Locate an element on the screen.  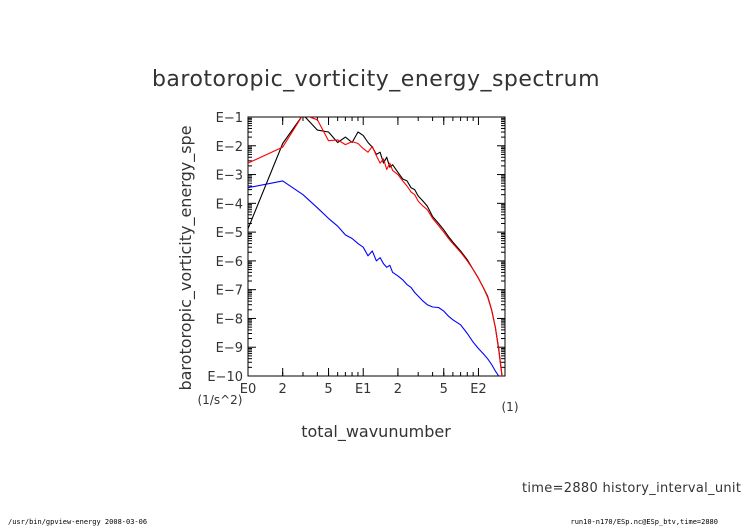
y-tick-label: E−1 is located at coordinates (229, 118).